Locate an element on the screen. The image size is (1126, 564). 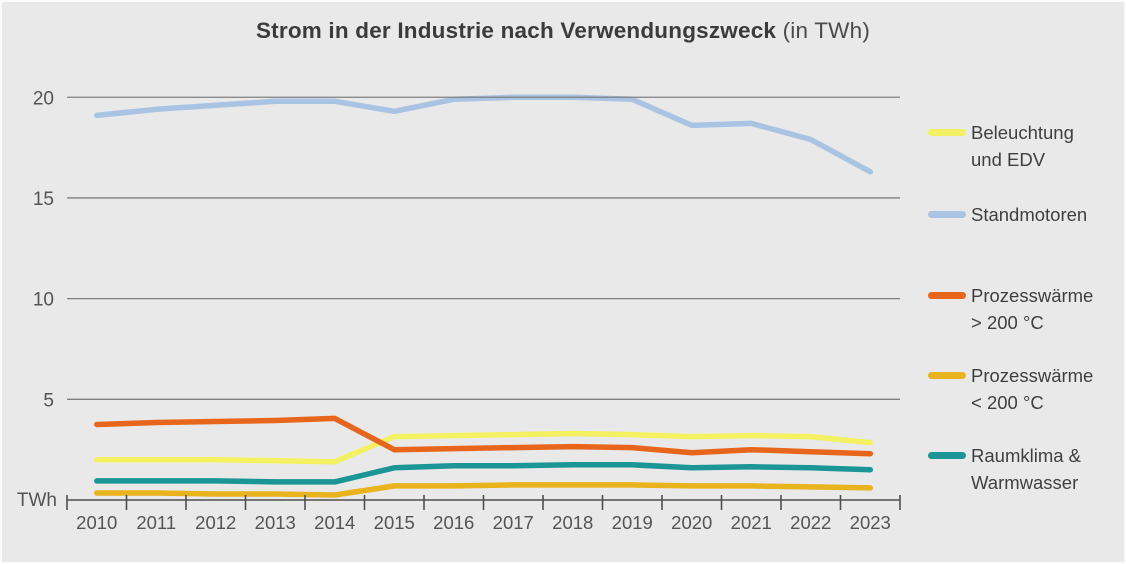
x-axis-year-label: 2010 is located at coordinates (96, 522).